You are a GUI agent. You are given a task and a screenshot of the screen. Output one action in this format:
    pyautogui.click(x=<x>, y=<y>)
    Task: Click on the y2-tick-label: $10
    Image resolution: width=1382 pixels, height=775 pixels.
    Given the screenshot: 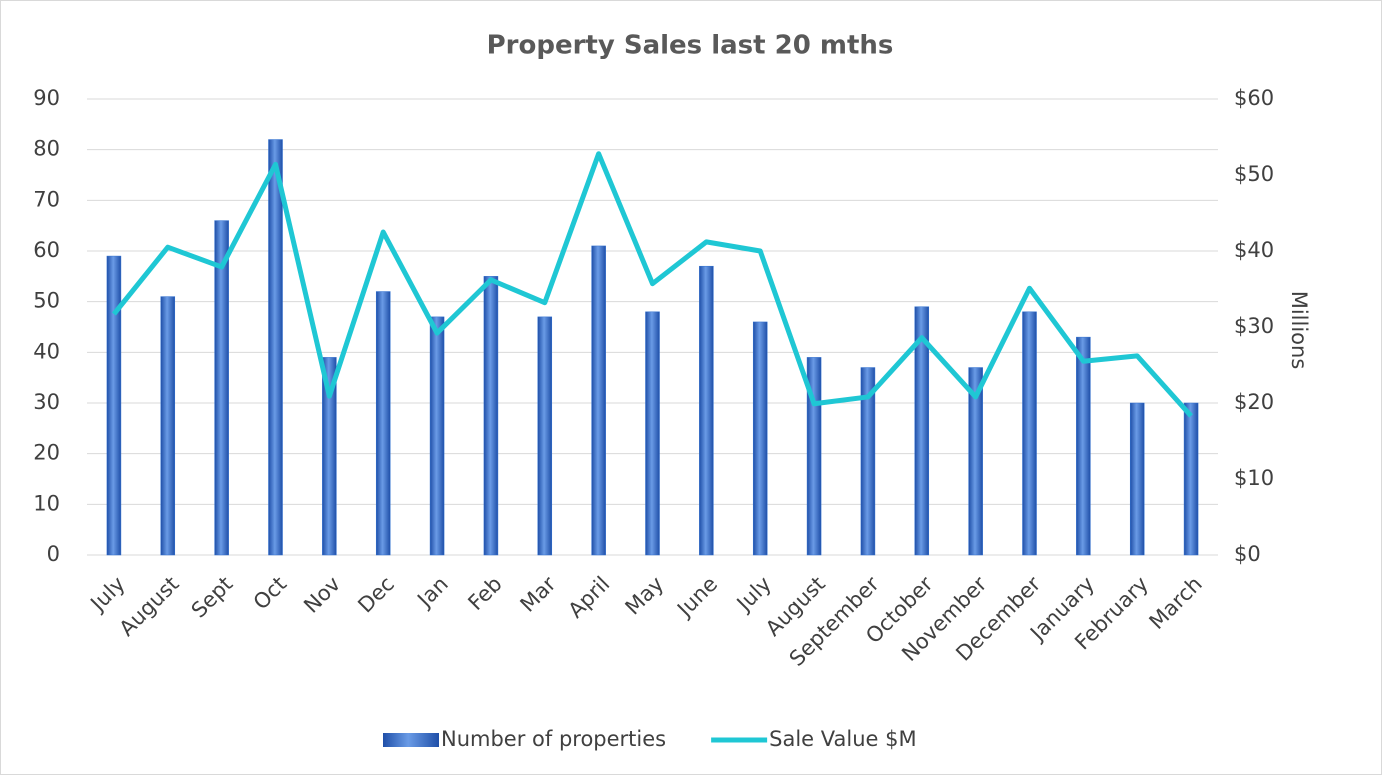 What is the action you would take?
    pyautogui.click(x=1254, y=478)
    